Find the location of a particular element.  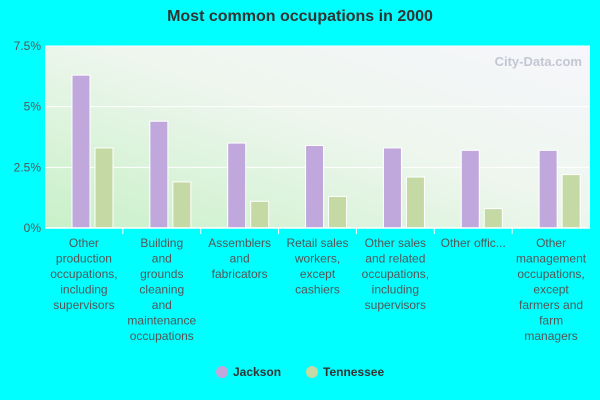

legend-label-tennessee: Tennessee is located at coordinates (353, 372).